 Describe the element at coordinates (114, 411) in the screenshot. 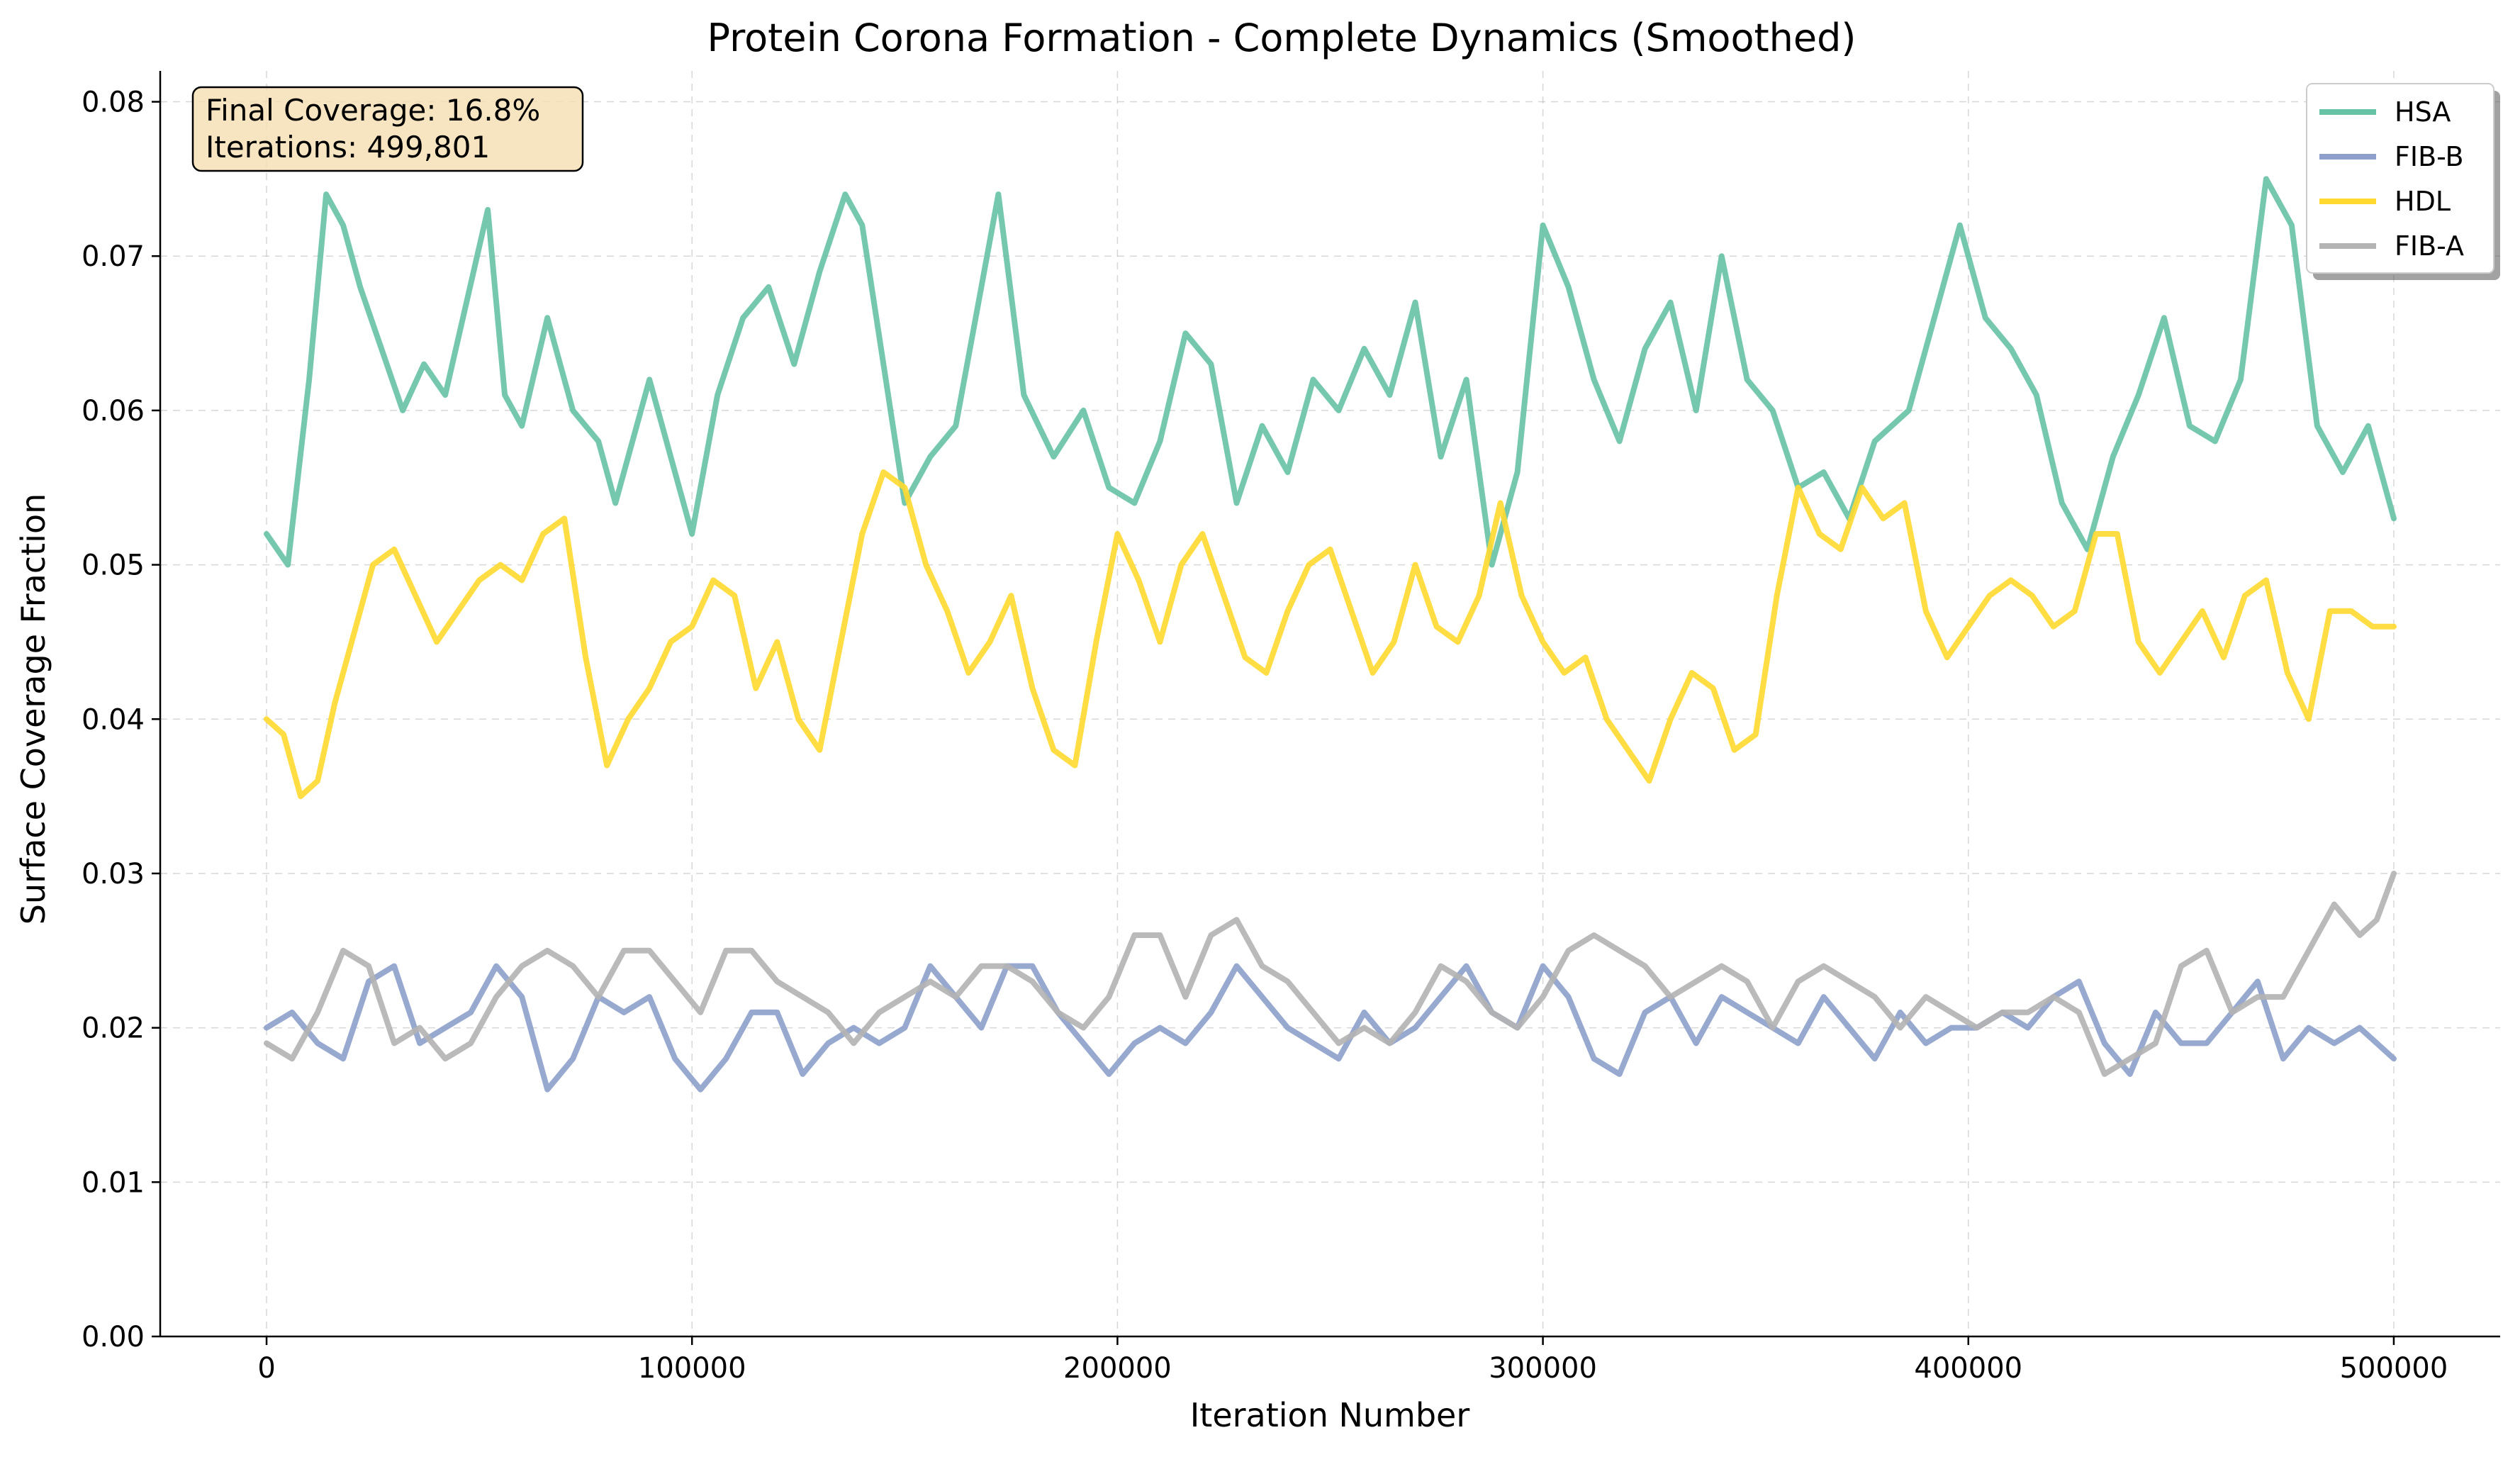

I see `y-tick-label: 0.06` at that location.